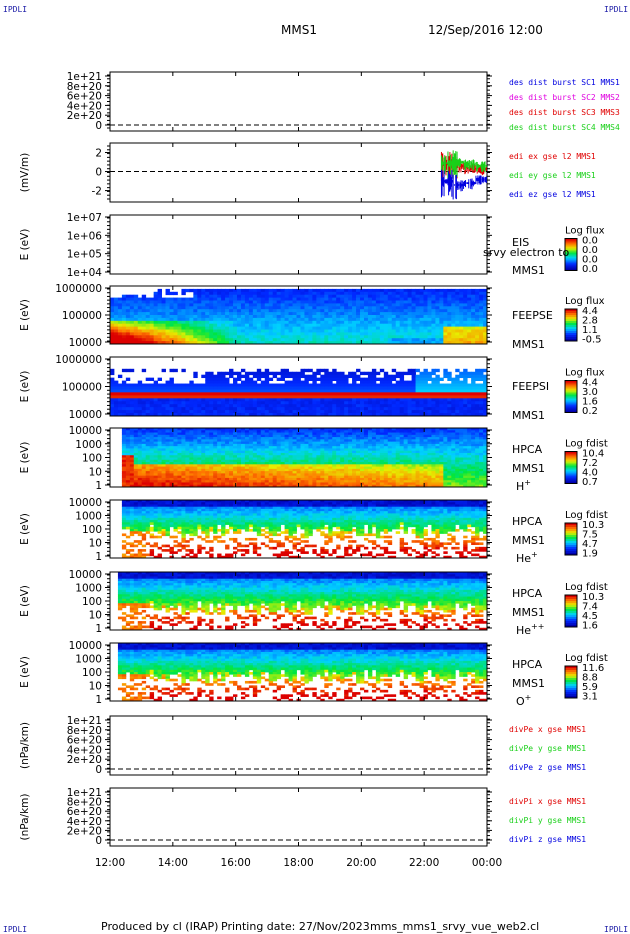 The height and width of the screenshot is (934, 630). I want to click on side-label-0: EIS, so click(520, 242).